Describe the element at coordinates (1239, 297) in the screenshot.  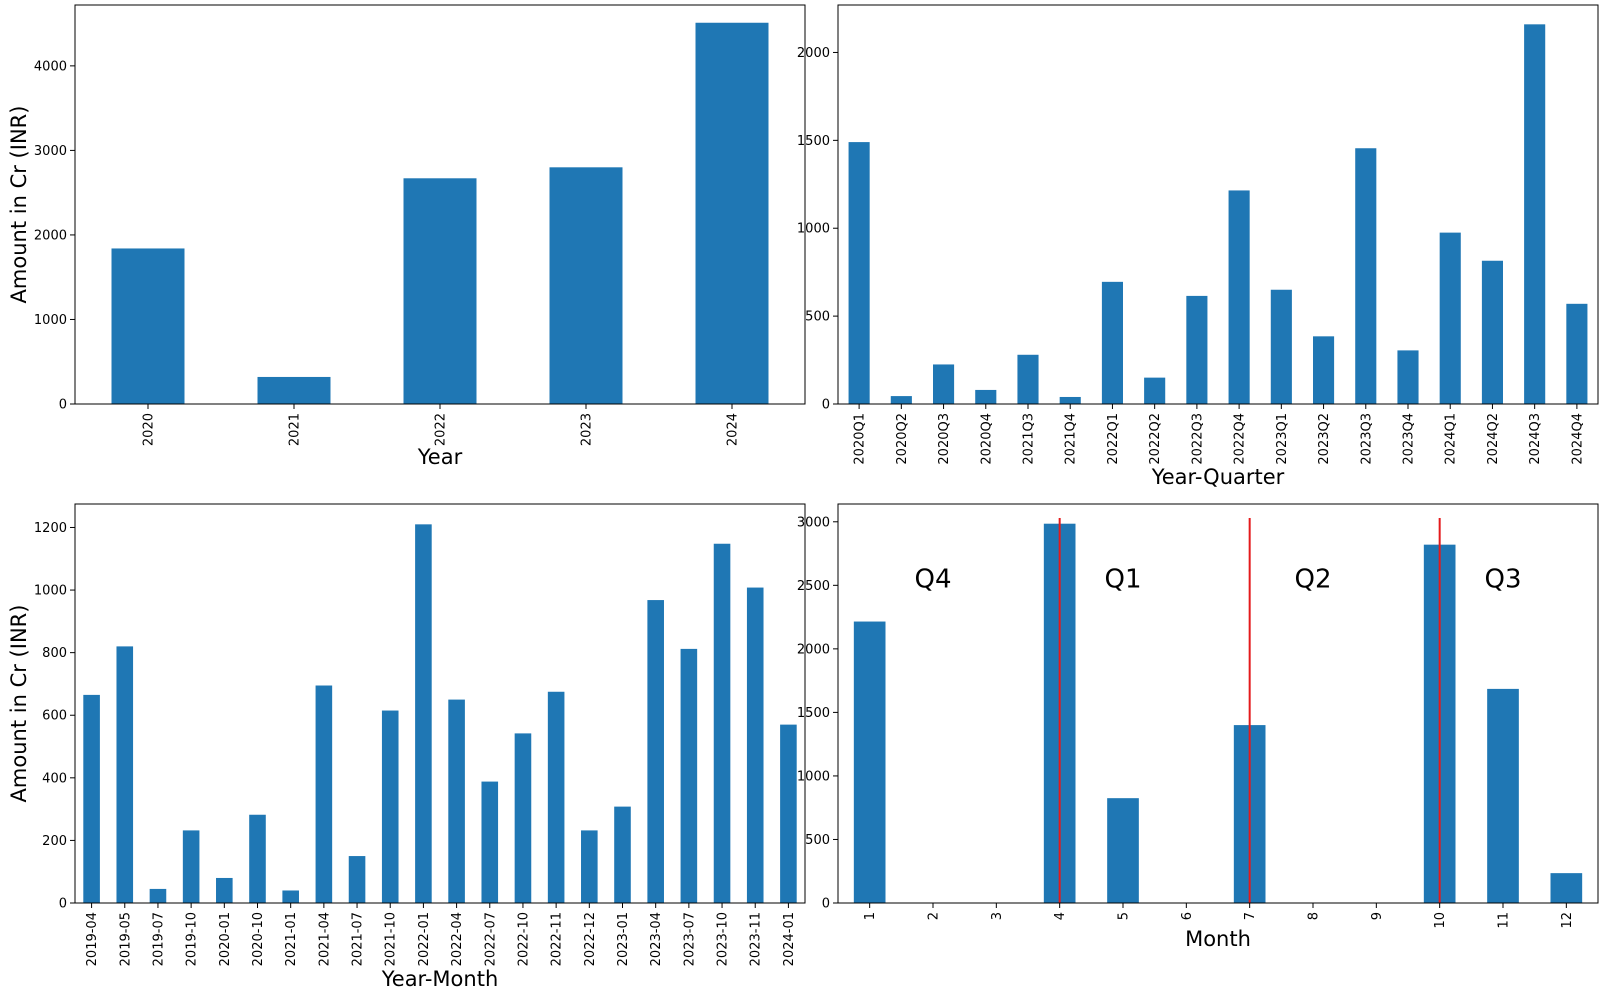
I see `bar-2022Q4` at that location.